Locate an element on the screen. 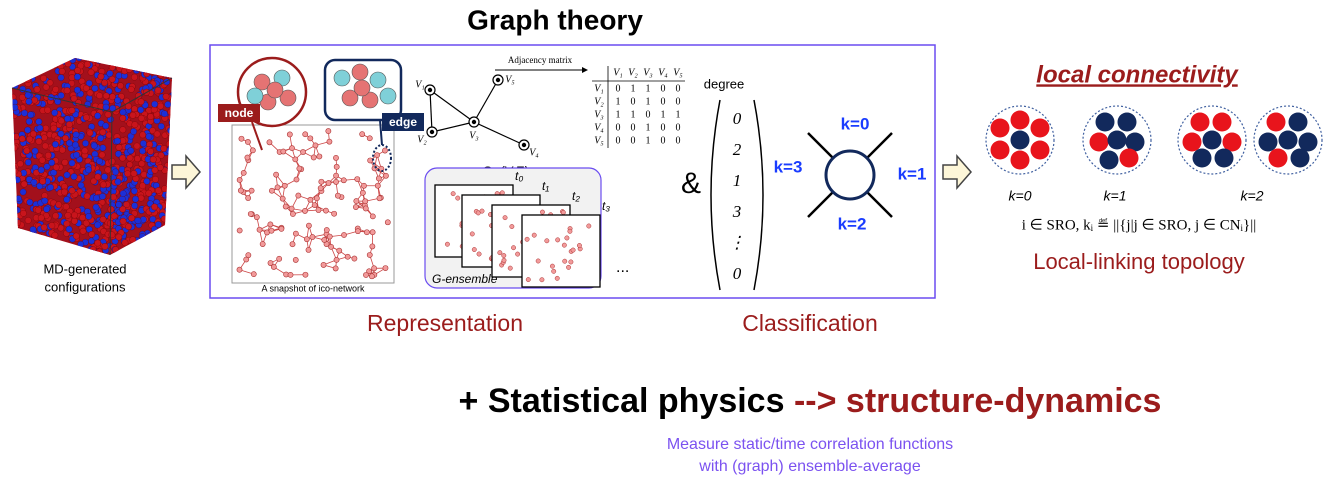  ampersand: & is located at coordinates (691, 183).